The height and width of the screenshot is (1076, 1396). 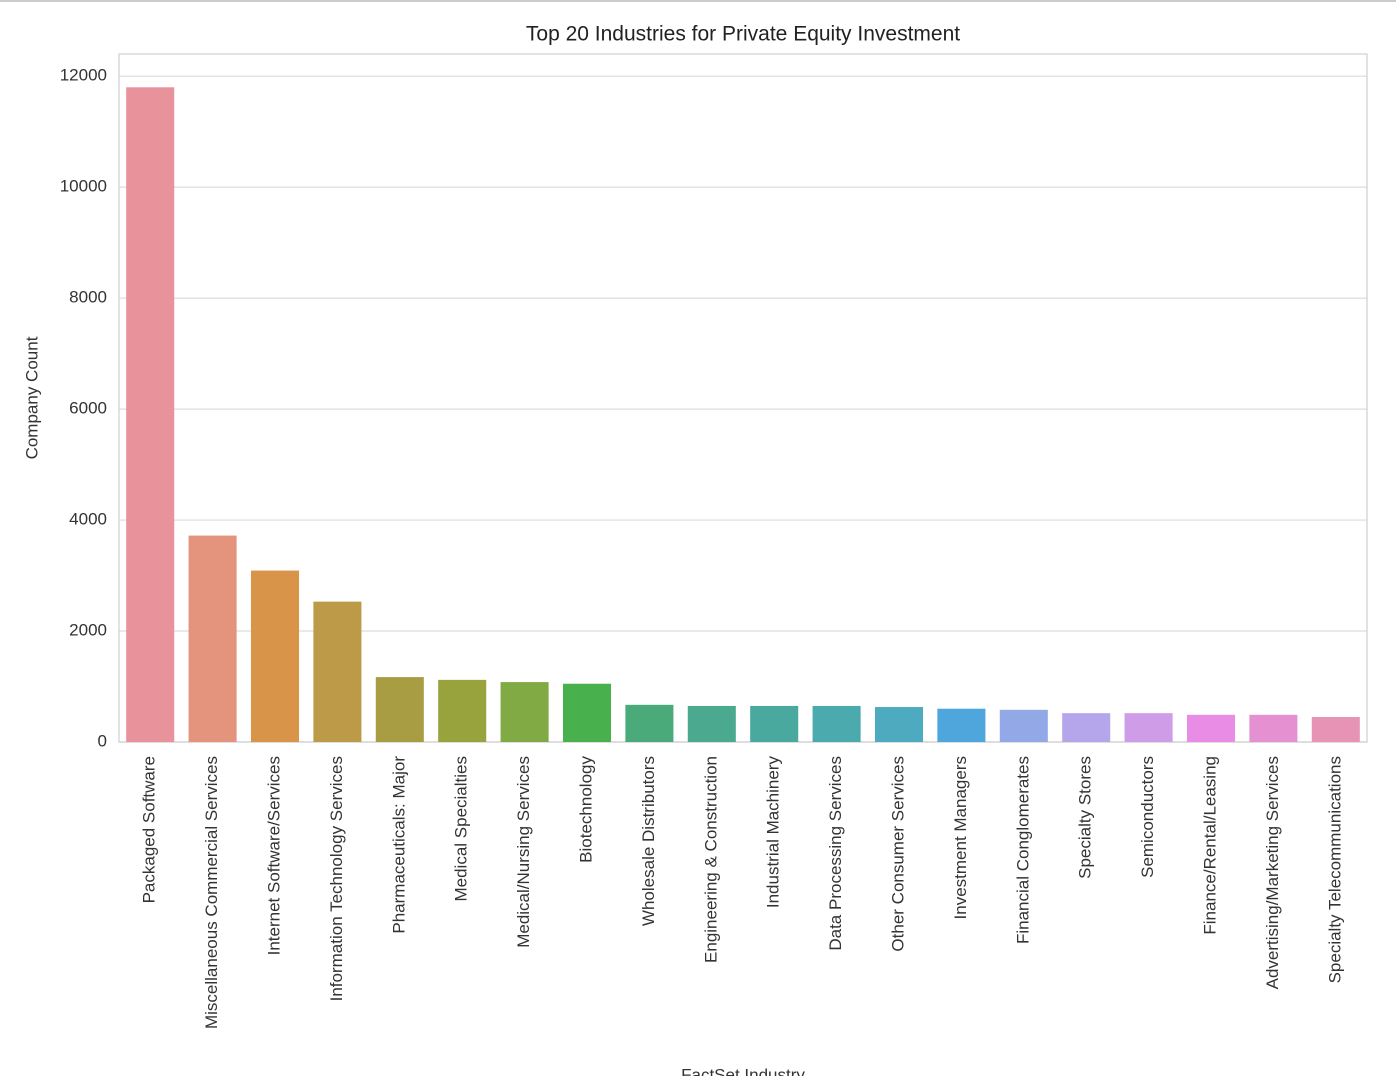 I want to click on y-tick-label: 6000, so click(x=88, y=408).